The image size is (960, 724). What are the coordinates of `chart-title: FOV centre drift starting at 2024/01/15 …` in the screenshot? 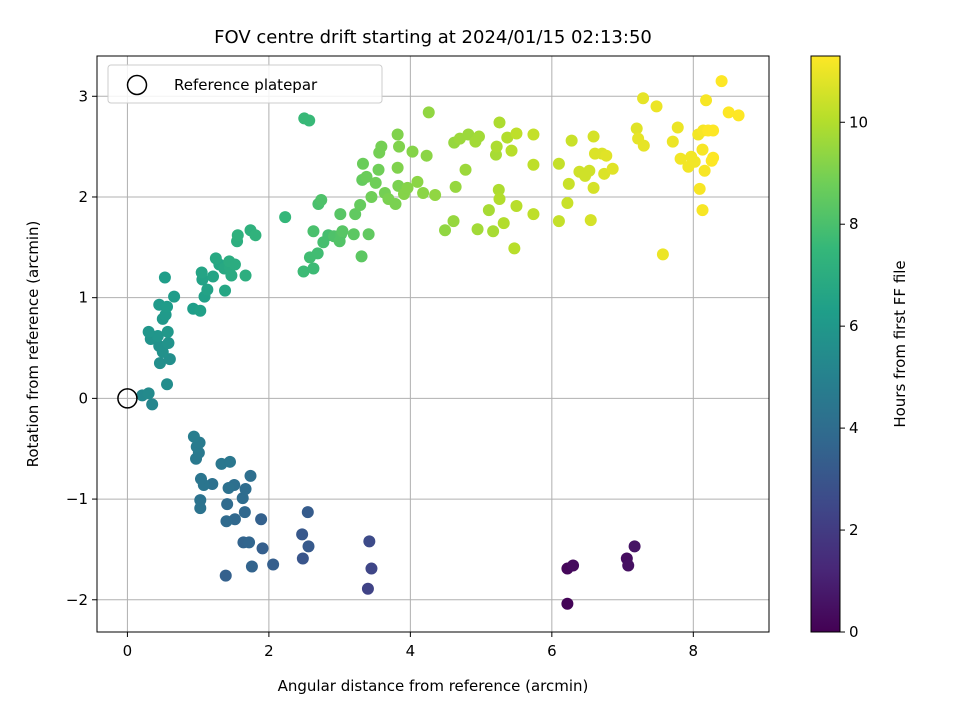 It's located at (433, 37).